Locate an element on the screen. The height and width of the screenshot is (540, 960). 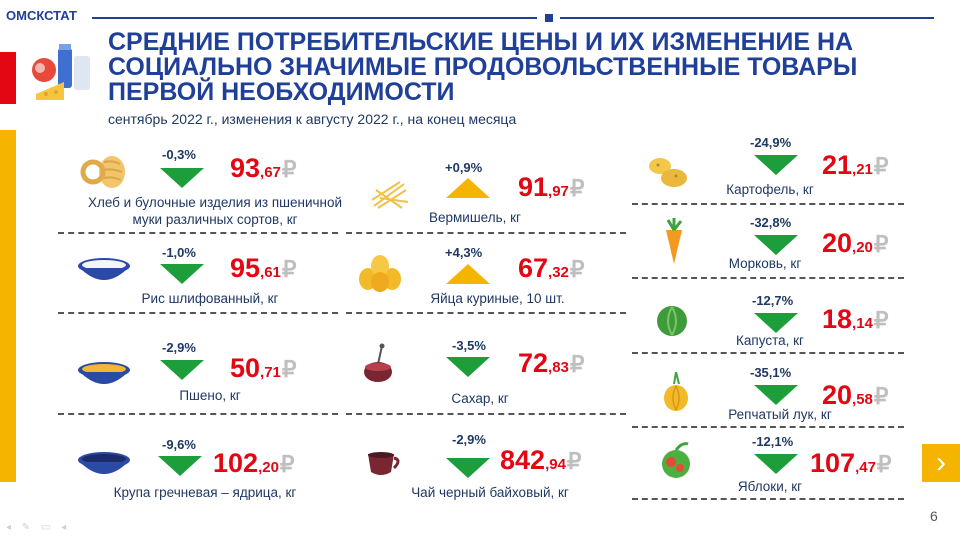
price-value: 20,58₽ is located at coordinates (855, 395).